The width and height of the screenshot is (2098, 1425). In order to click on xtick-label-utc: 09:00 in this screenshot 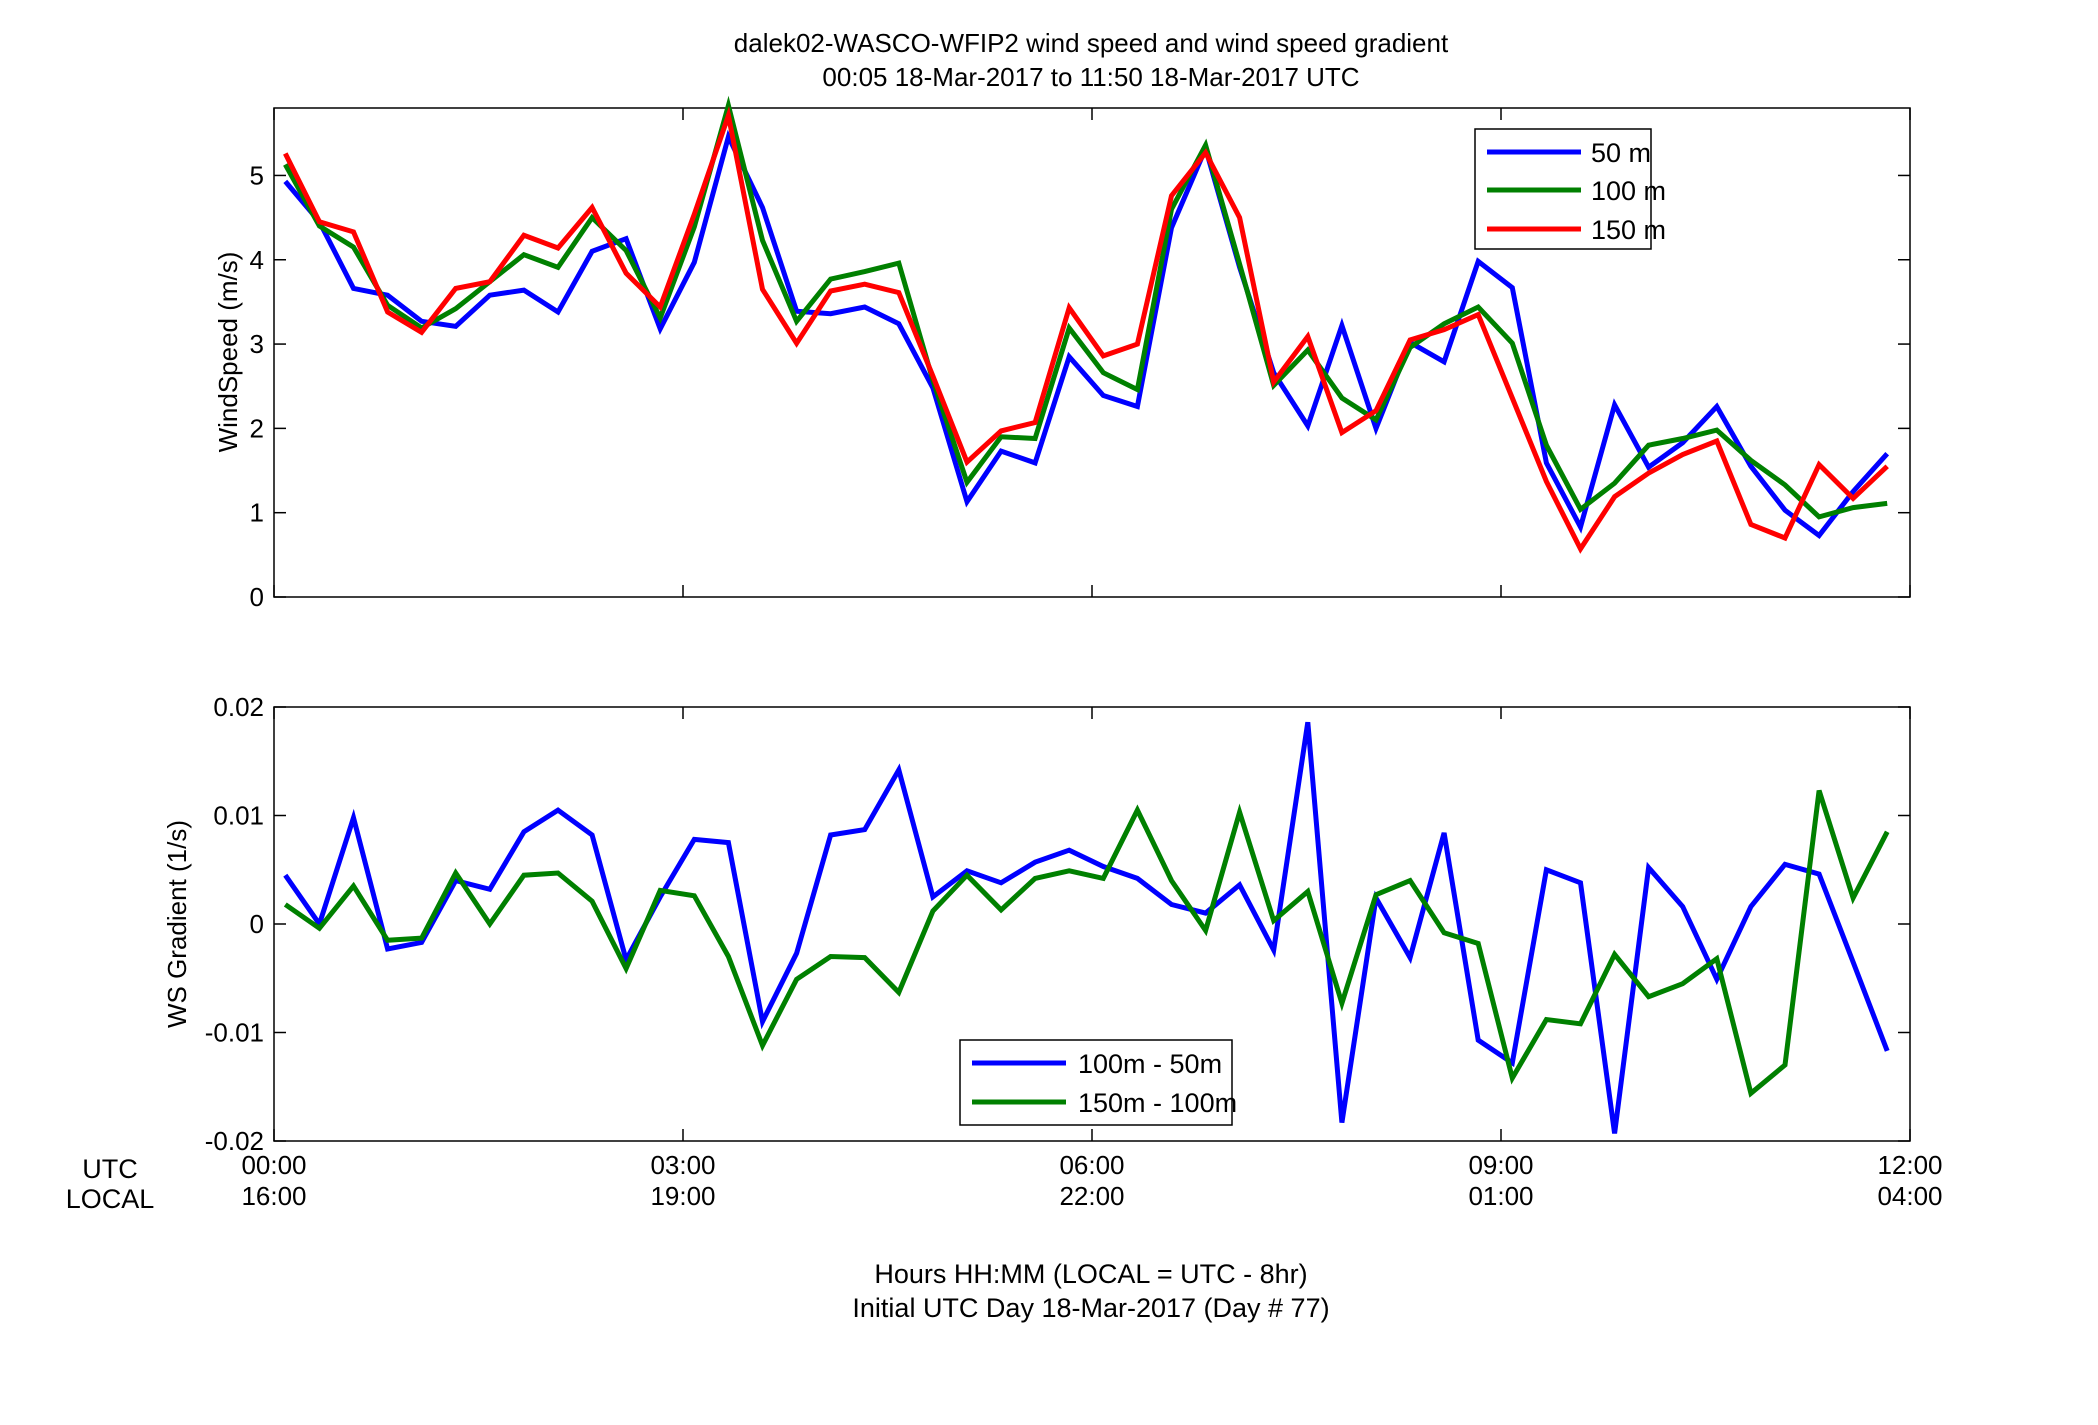, I will do `click(1500, 1165)`.